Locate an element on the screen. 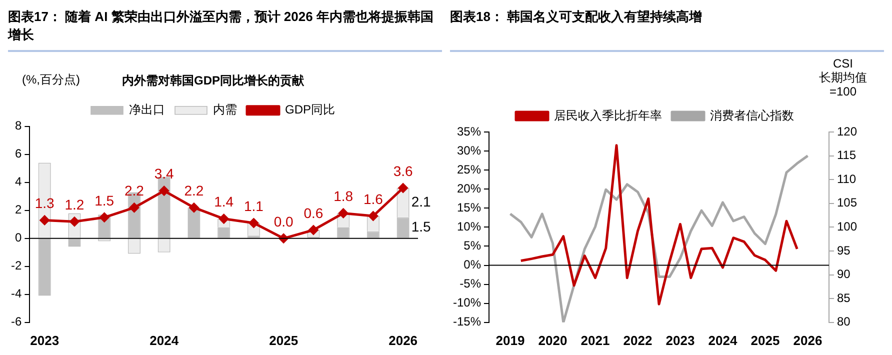 The width and height of the screenshot is (892, 355). y-tick-label: -4 is located at coordinates (16, 293).